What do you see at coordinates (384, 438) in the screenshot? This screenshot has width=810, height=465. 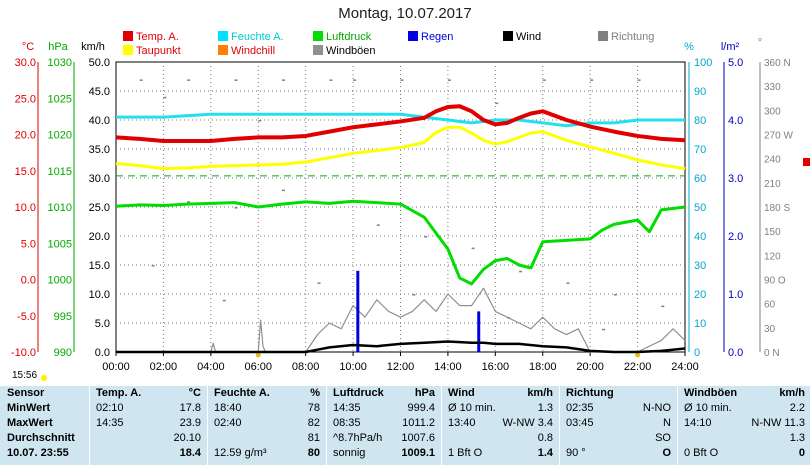 I see `panel-row: ^8.7hPa/h 1007.6` at bounding box center [384, 438].